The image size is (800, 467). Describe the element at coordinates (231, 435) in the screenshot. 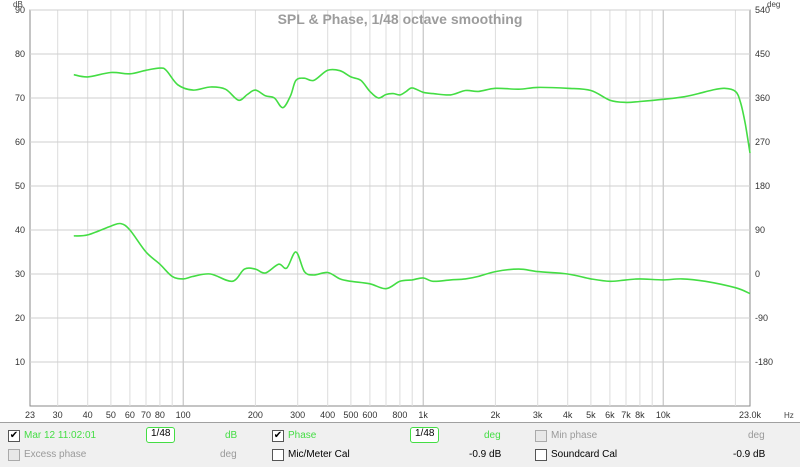

I see `spl-unit-label: dB` at that location.